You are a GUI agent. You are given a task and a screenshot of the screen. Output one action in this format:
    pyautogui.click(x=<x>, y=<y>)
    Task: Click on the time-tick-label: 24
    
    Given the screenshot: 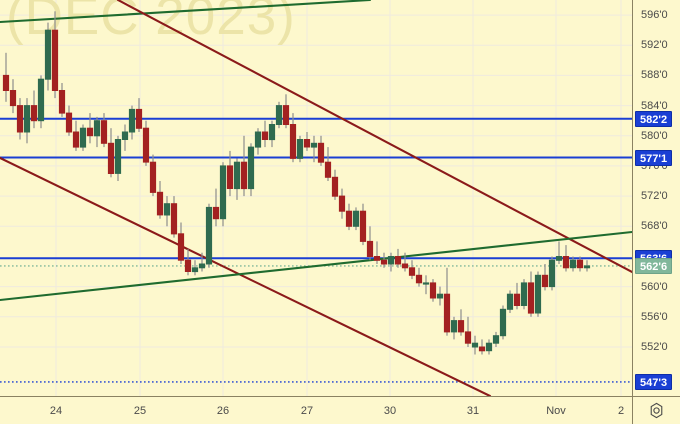 What is the action you would take?
    pyautogui.click(x=56, y=411)
    